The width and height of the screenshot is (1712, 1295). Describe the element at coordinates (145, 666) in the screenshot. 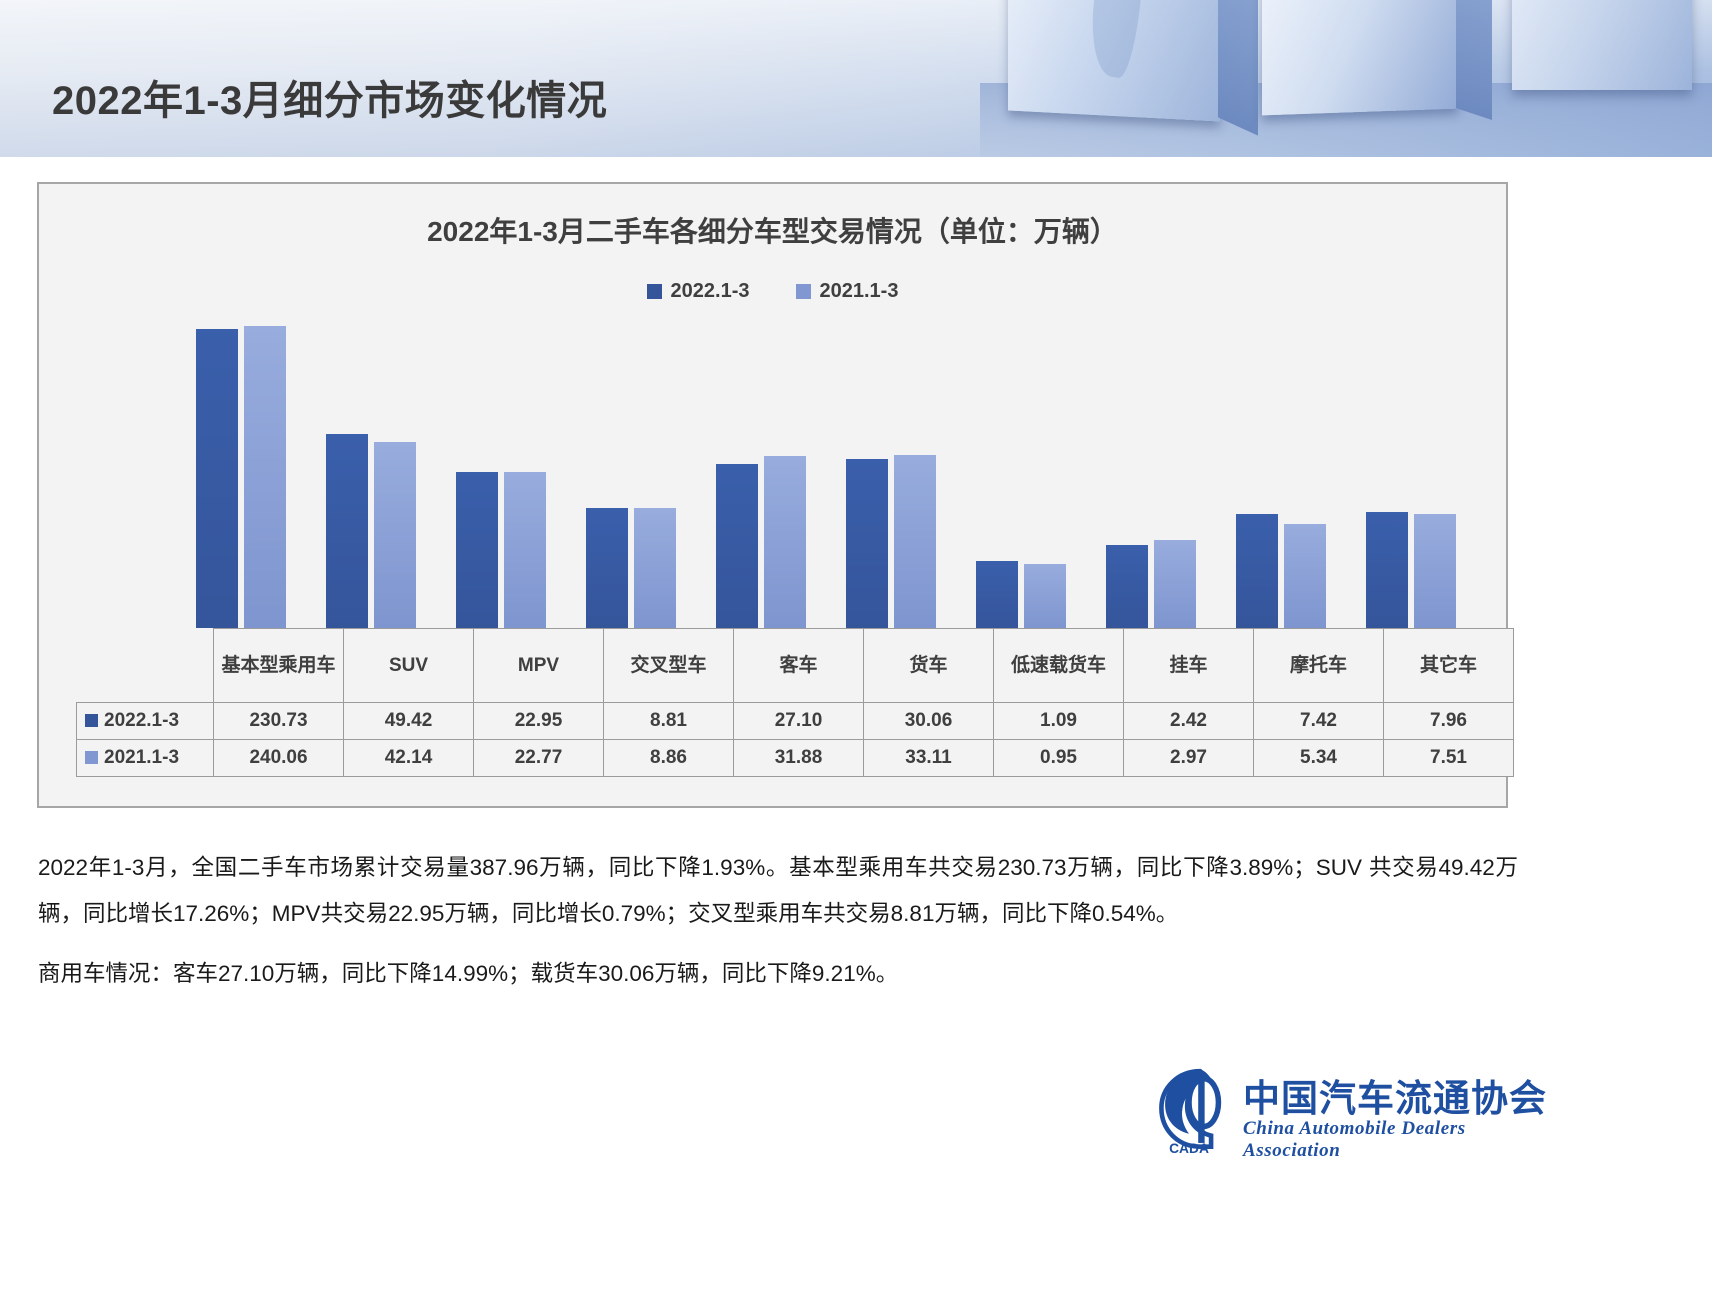

I see `table-corner-cell` at that location.